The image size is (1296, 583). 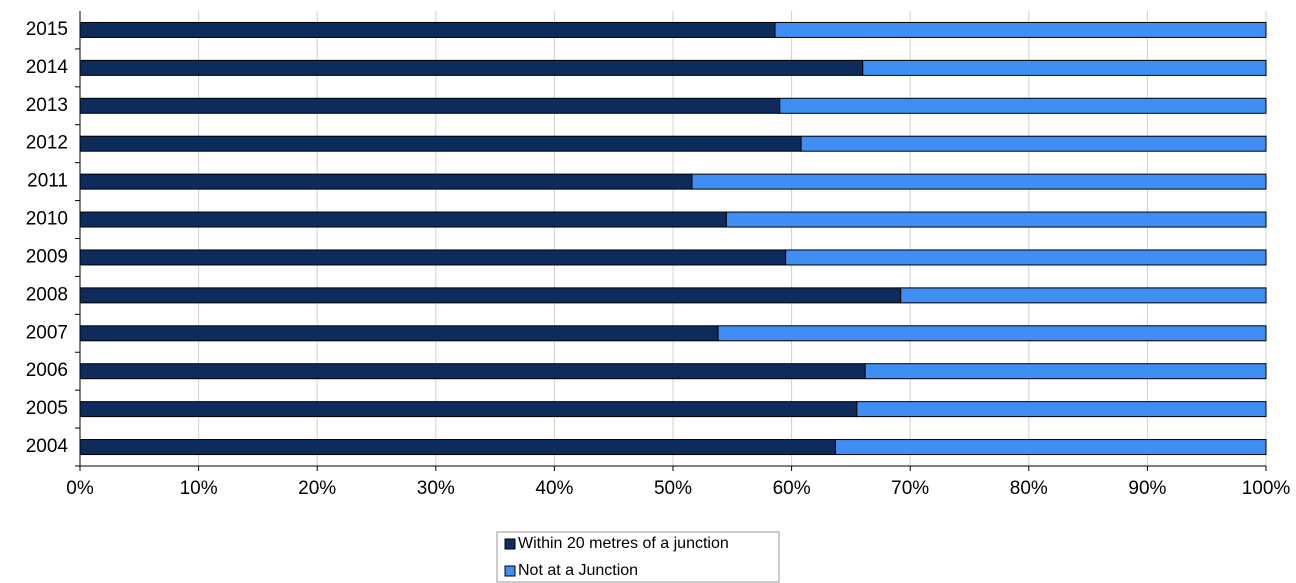 I want to click on y-tick-label: 2010, so click(x=47, y=219).